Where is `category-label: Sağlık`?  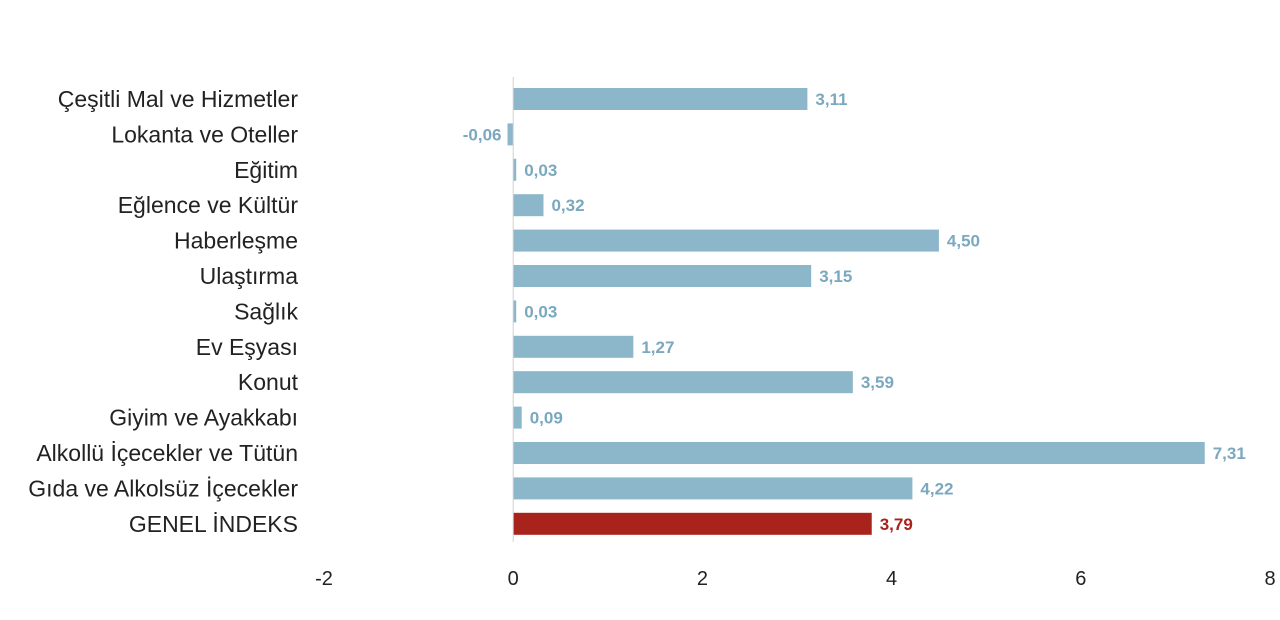
category-label: Sağlık is located at coordinates (266, 311).